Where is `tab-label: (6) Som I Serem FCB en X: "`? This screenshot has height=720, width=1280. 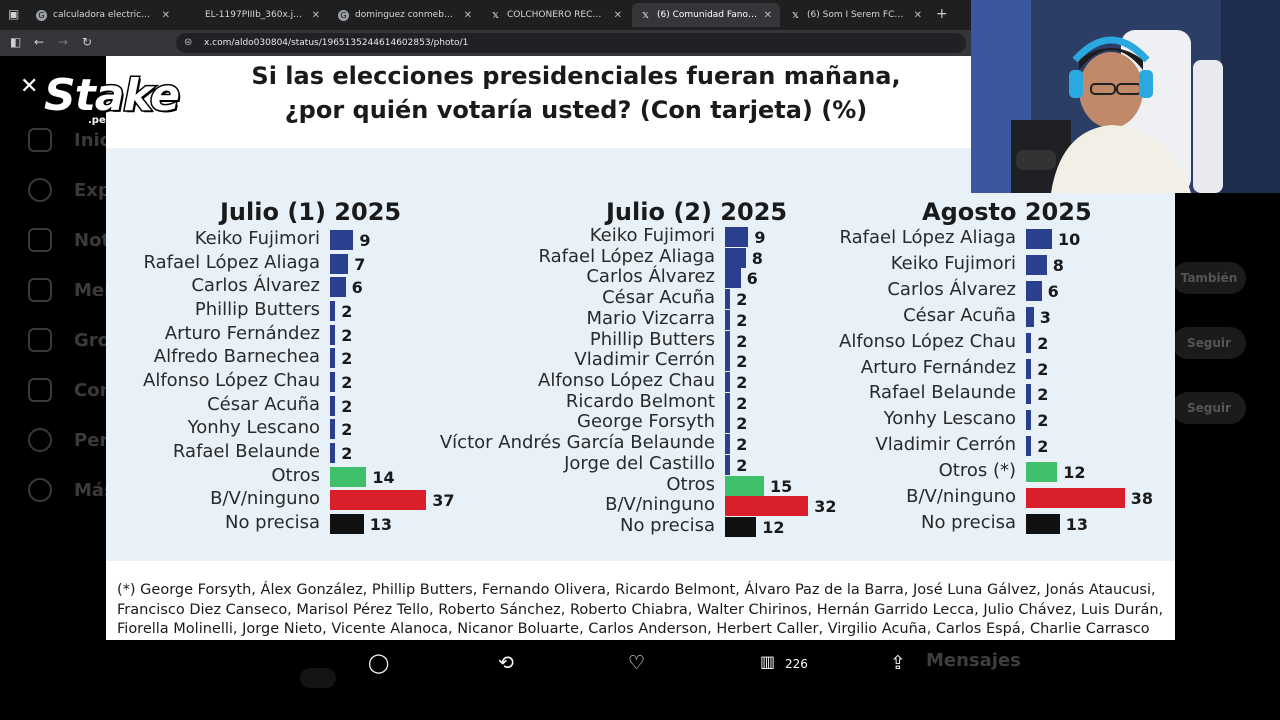
tab-label: (6) Som I Serem FCB en X: " is located at coordinates (857, 15).